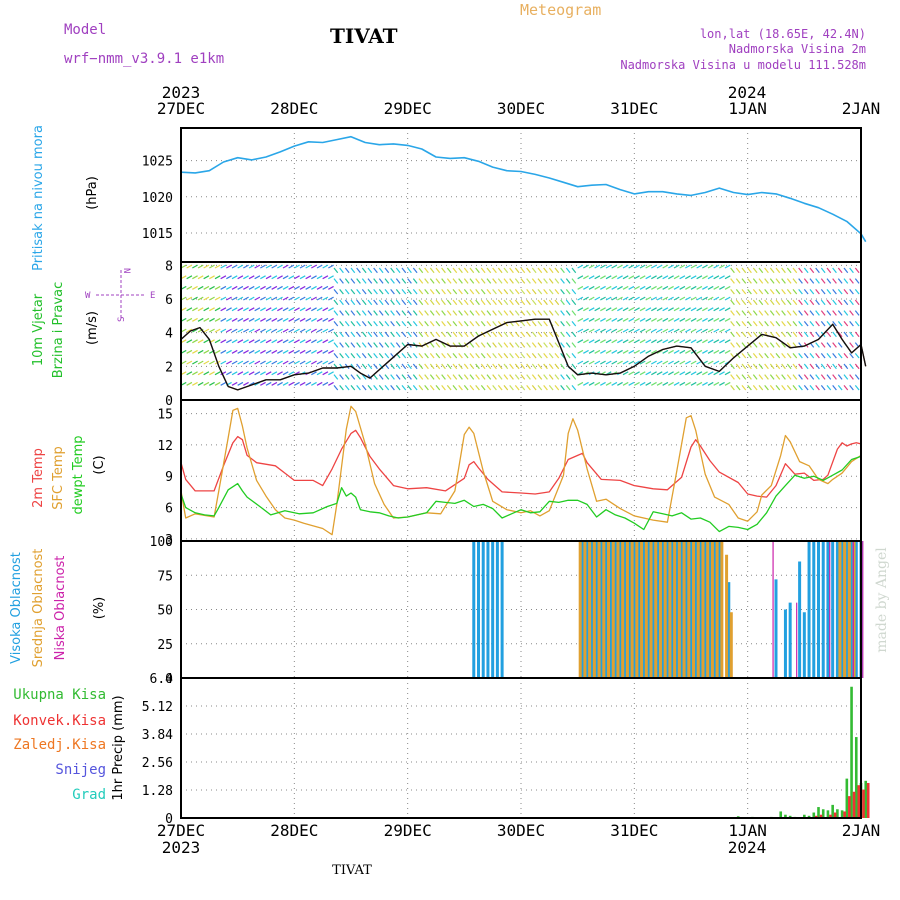 The image size is (900, 900). What do you see at coordinates (157, 791) in the screenshot?
I see `y-tick-label: 1.28` at bounding box center [157, 791].